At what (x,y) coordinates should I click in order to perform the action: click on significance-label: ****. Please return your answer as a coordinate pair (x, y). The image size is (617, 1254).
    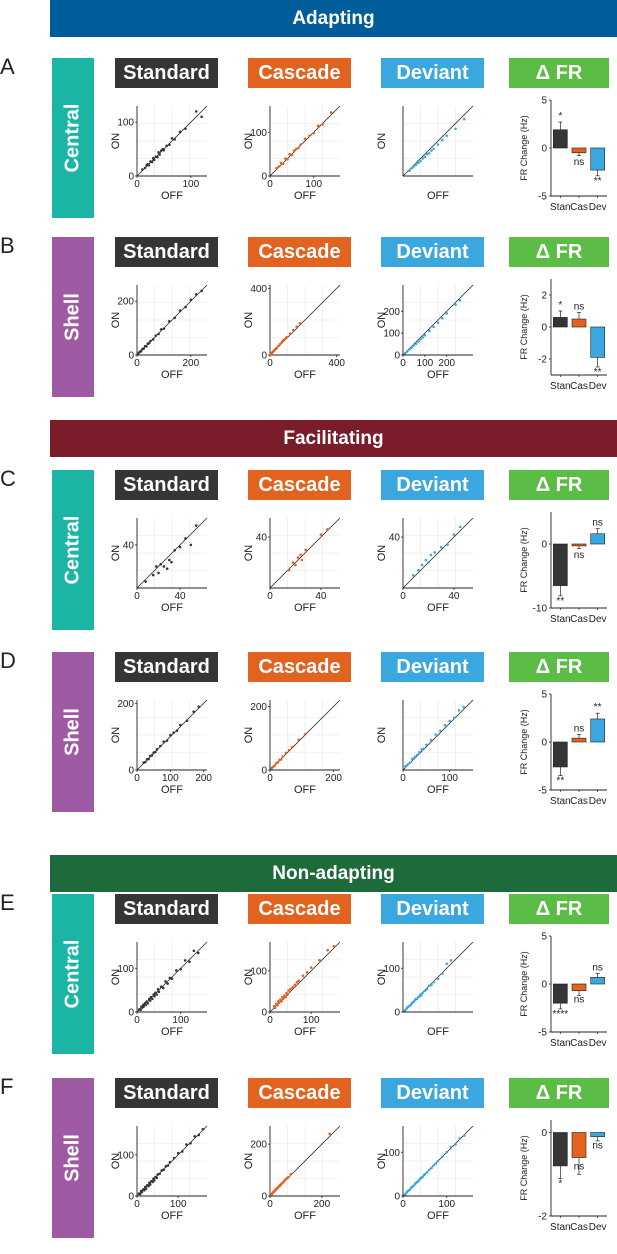
    Looking at the image, I should click on (561, 1014).